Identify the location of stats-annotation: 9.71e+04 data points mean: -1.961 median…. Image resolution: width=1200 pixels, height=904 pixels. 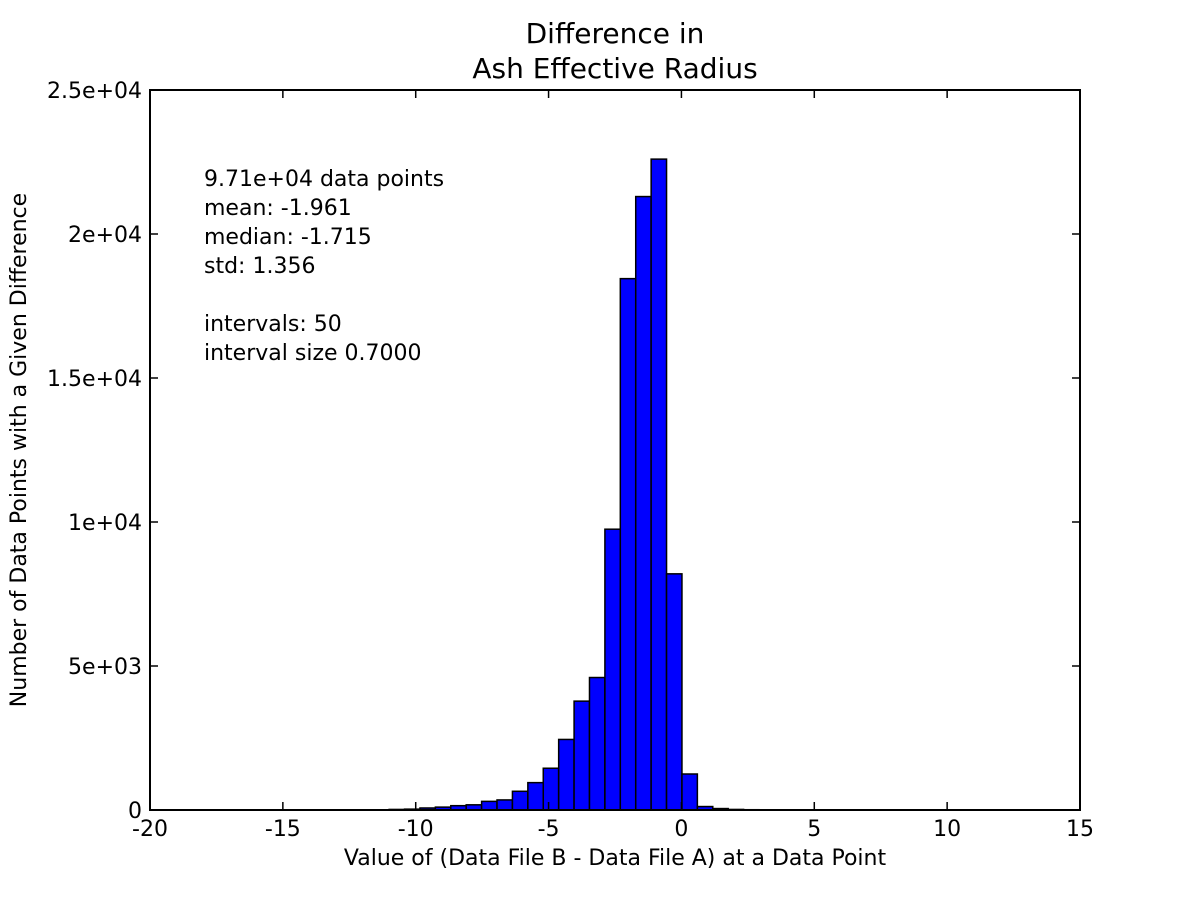
(324, 266).